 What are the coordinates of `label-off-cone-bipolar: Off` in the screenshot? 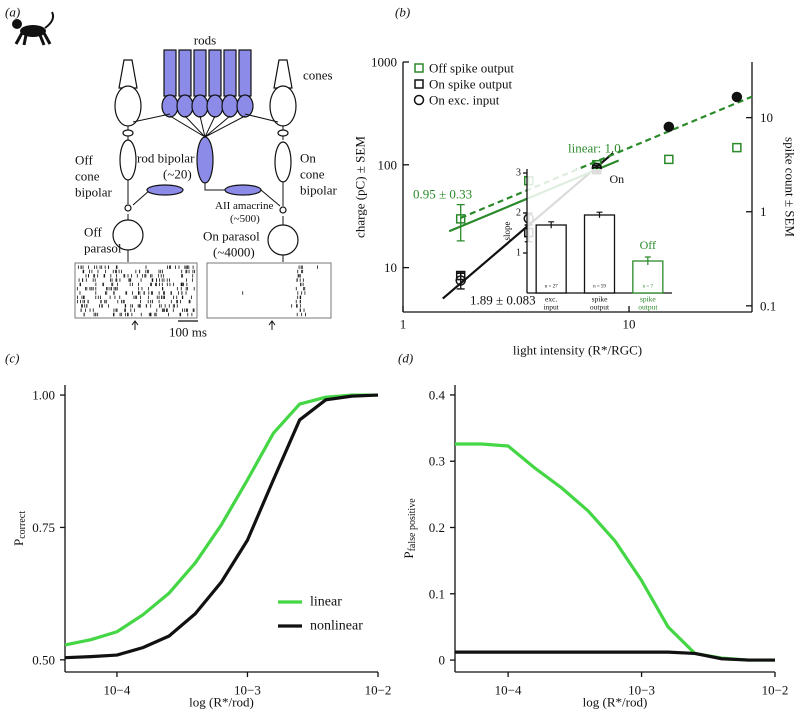 It's located at (84, 160).